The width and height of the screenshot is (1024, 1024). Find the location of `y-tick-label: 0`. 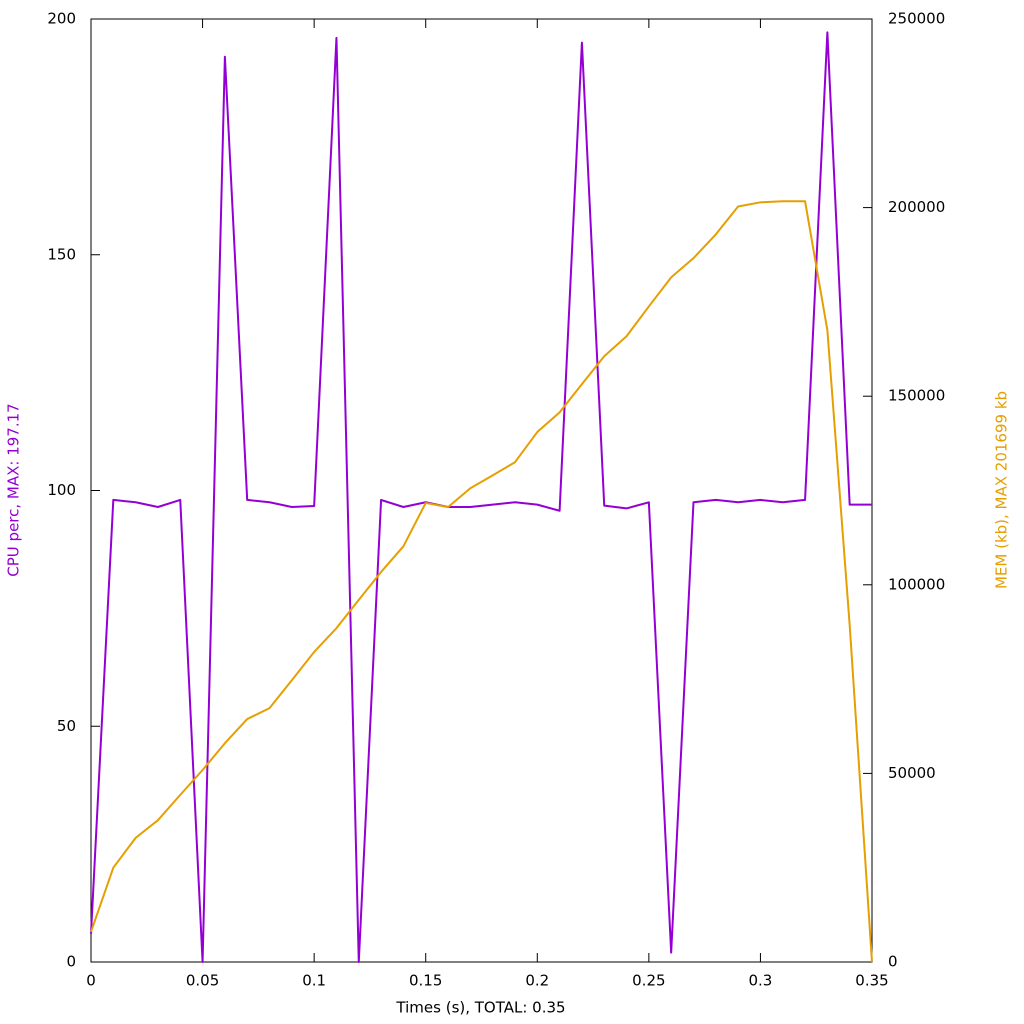

y-tick-label: 0 is located at coordinates (71, 962).